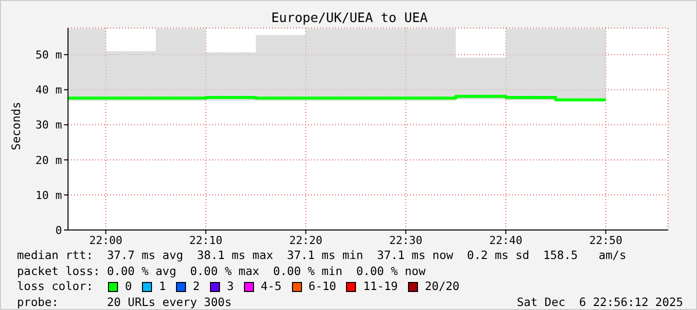 The width and height of the screenshot is (697, 310). What do you see at coordinates (305, 240) in the screenshot?
I see `x-tick-label: 22:20` at bounding box center [305, 240].